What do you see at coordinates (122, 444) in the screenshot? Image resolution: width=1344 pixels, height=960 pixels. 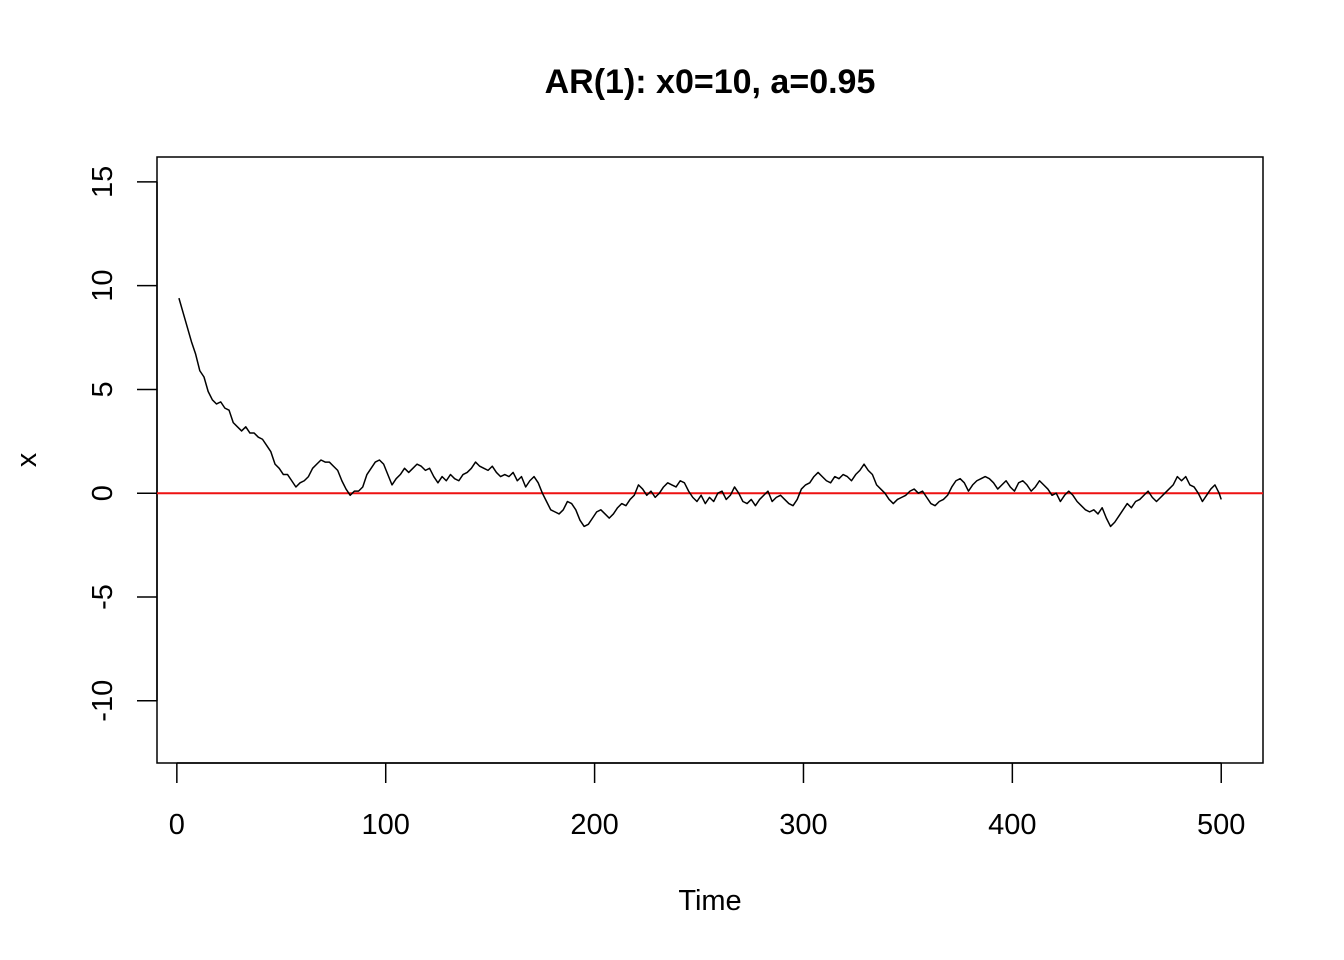 I see `y-axis: -10 -5 0 5 10 15` at bounding box center [122, 444].